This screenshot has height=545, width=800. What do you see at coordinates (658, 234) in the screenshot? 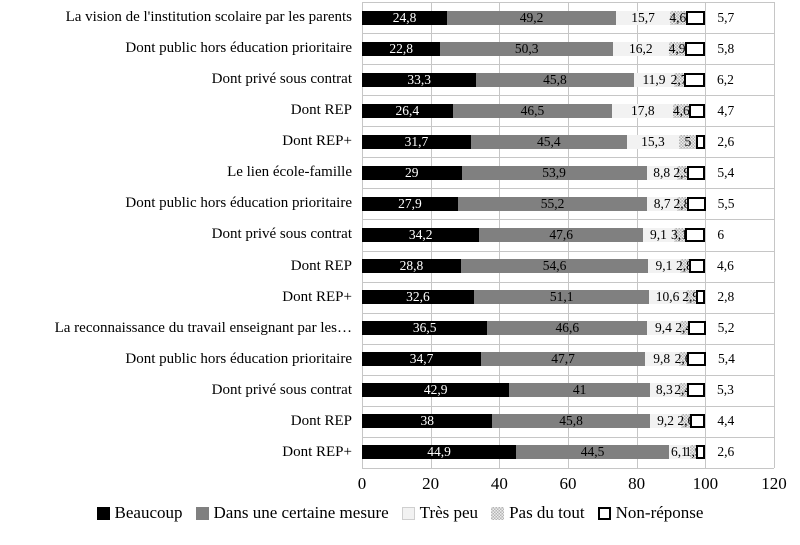
I see `value-label: 9,1` at bounding box center [658, 234].